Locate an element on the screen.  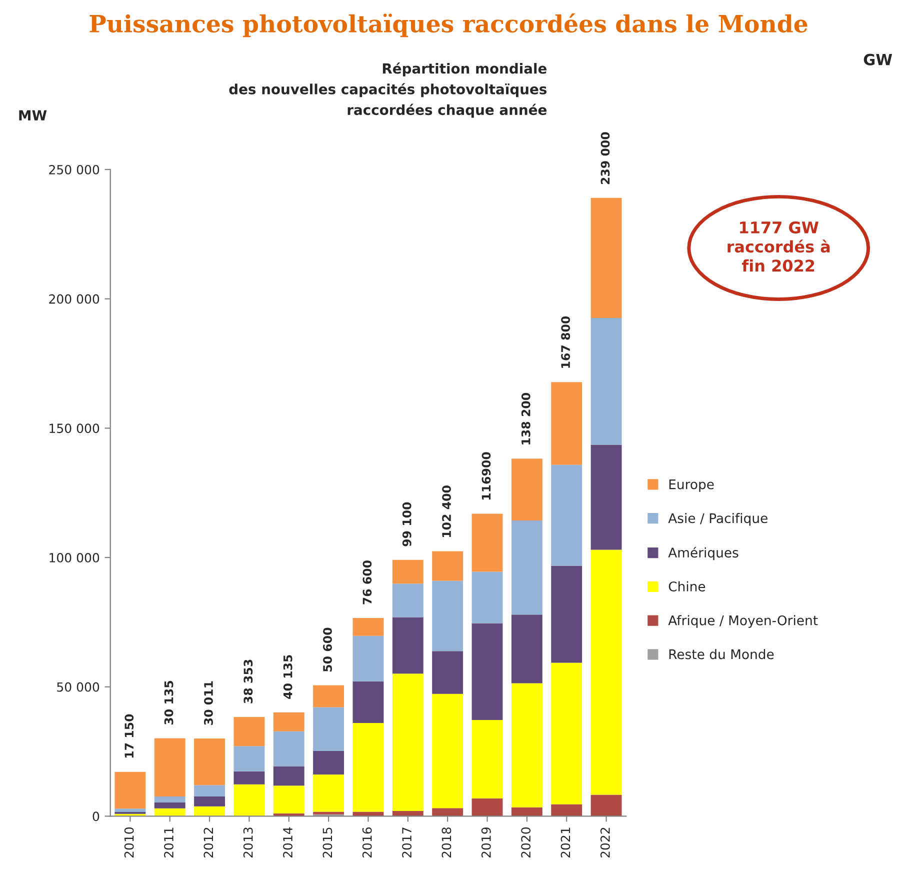
total-label: 116900 is located at coordinates (486, 476).